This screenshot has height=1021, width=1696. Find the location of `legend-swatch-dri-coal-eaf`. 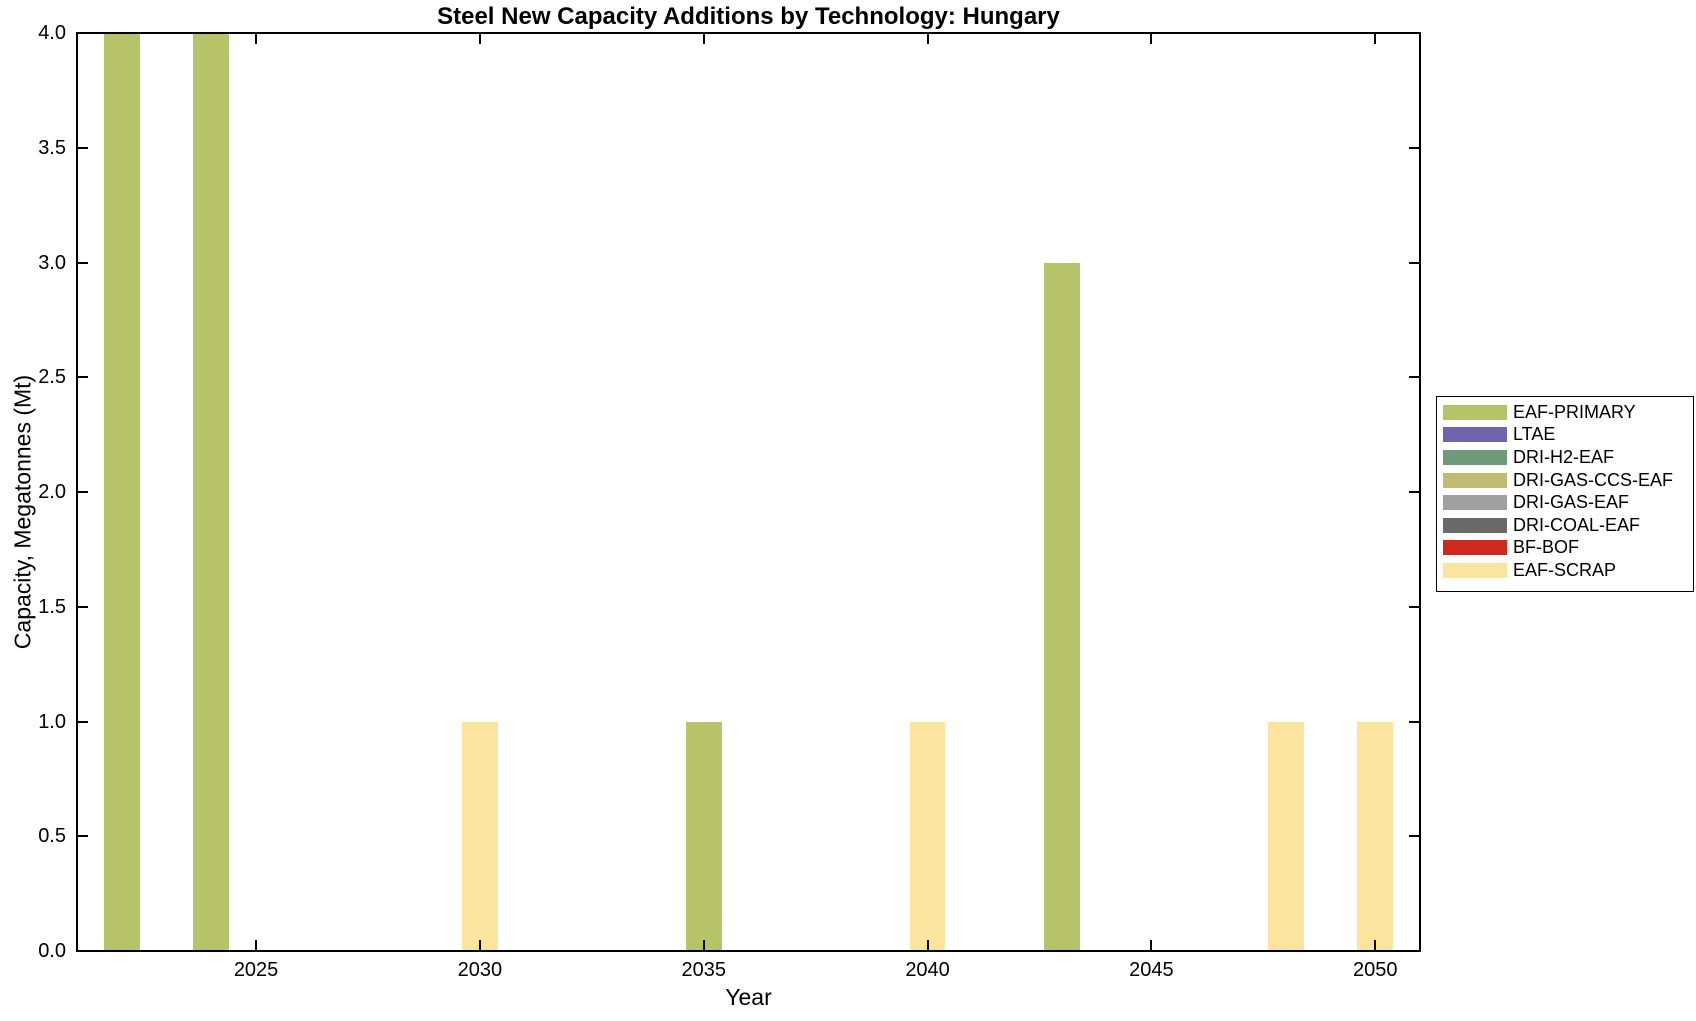

legend-swatch-dri-coal-eaf is located at coordinates (1475, 525).